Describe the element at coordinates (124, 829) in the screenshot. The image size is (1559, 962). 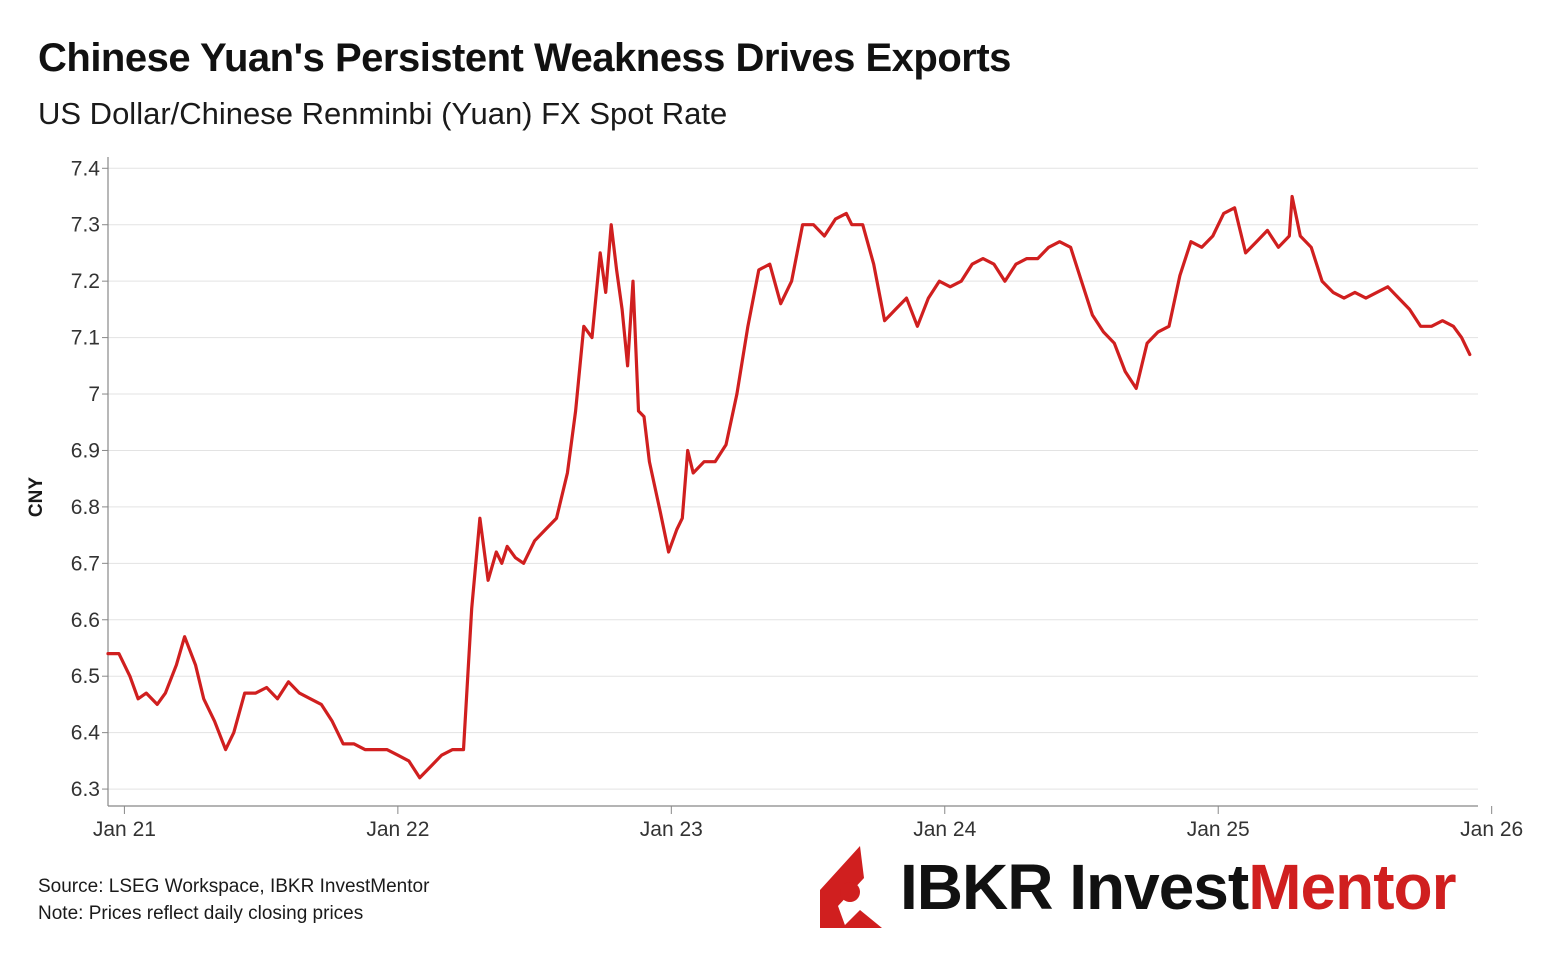
I see `x-tick-label: Jan 21` at that location.